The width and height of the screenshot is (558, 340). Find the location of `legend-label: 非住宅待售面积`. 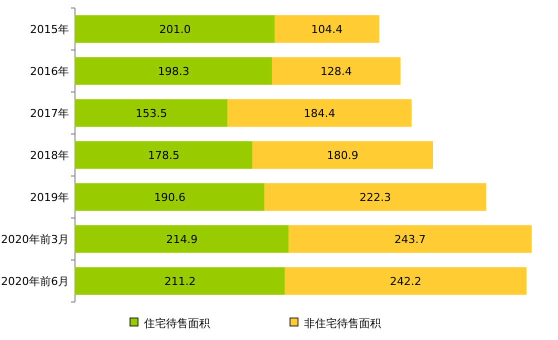

legend-label: 非住宅待售面积 is located at coordinates (342, 323).